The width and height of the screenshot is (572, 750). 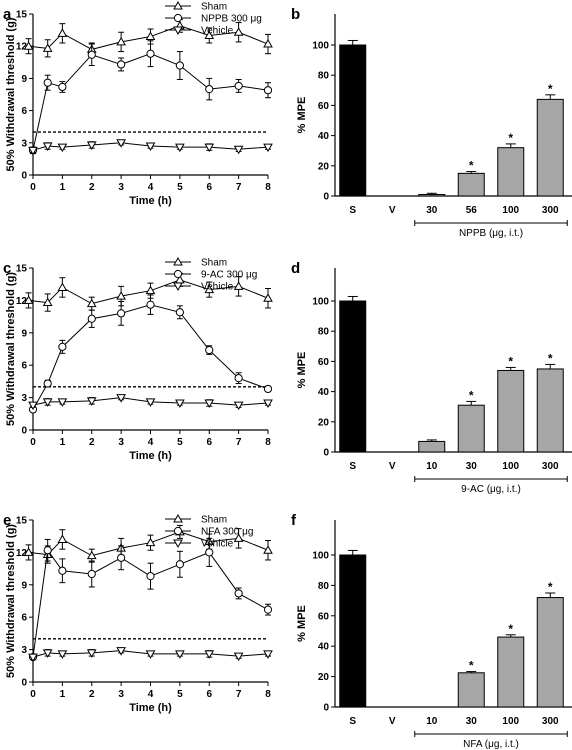 What do you see at coordinates (392, 721) in the screenshot?
I see `x-category-label: V` at bounding box center [392, 721].